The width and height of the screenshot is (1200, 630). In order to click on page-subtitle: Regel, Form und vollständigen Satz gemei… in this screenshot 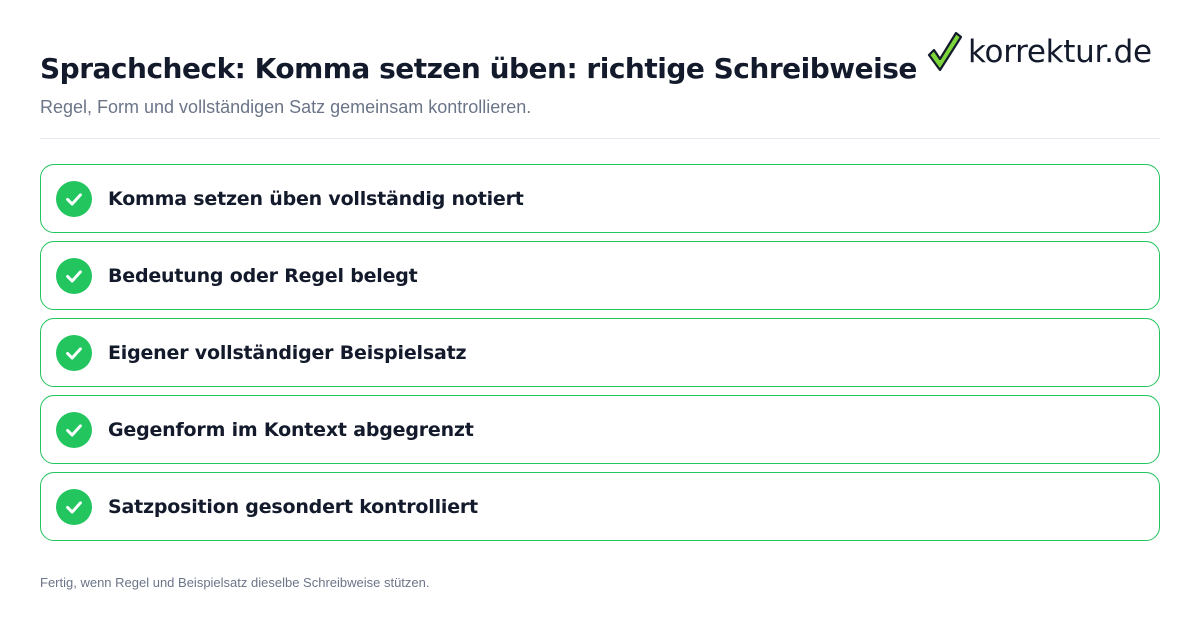, I will do `click(286, 107)`.